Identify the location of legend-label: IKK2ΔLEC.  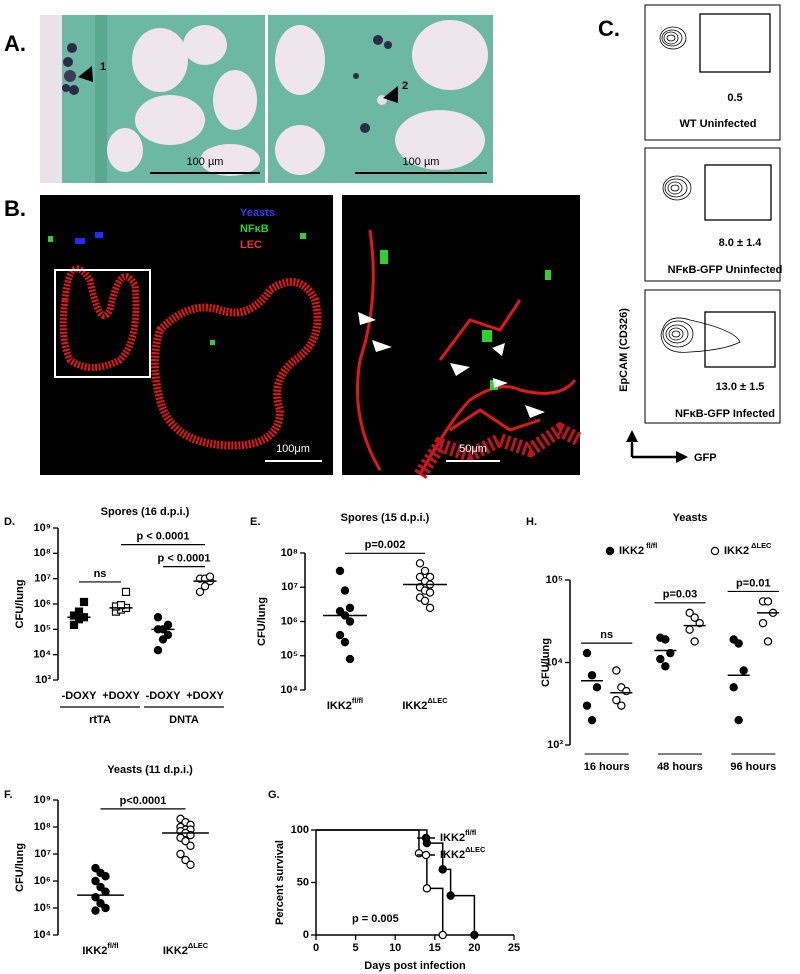
(463, 852).